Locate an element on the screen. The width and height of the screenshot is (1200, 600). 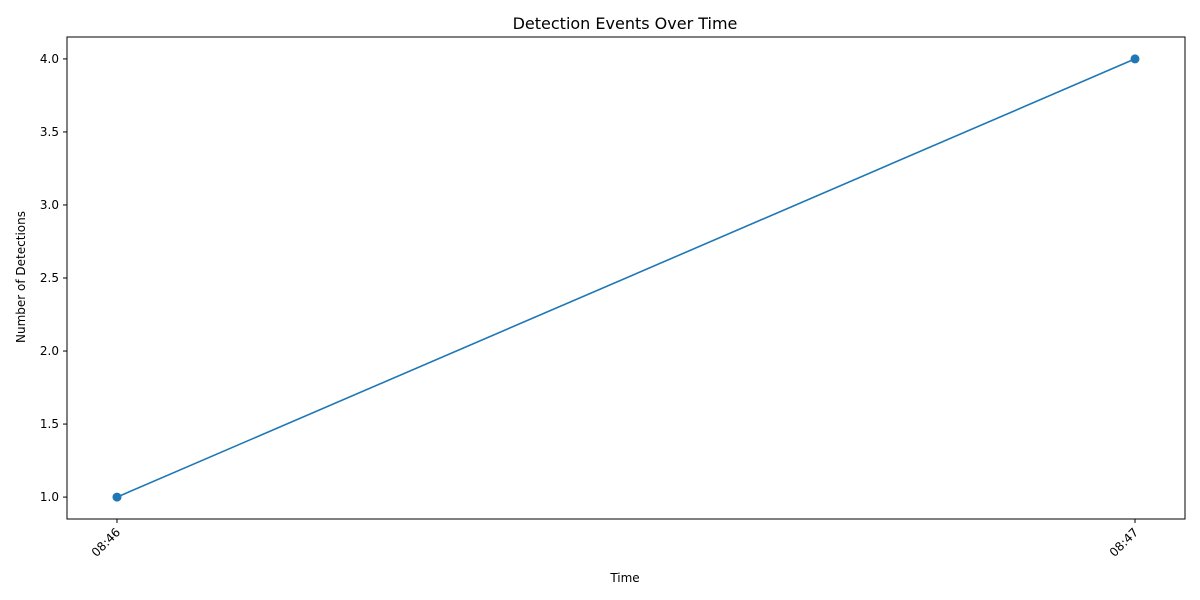
y-tick-label: 2.0 is located at coordinates (49, 351).